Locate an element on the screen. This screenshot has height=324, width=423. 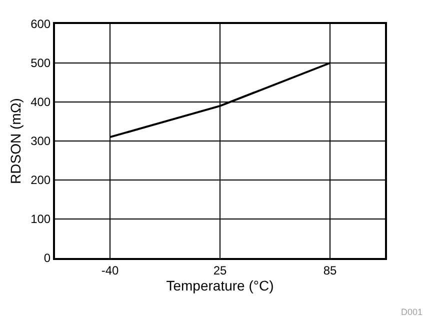
x-axis-title: Temperature (°C) is located at coordinates (220, 285).